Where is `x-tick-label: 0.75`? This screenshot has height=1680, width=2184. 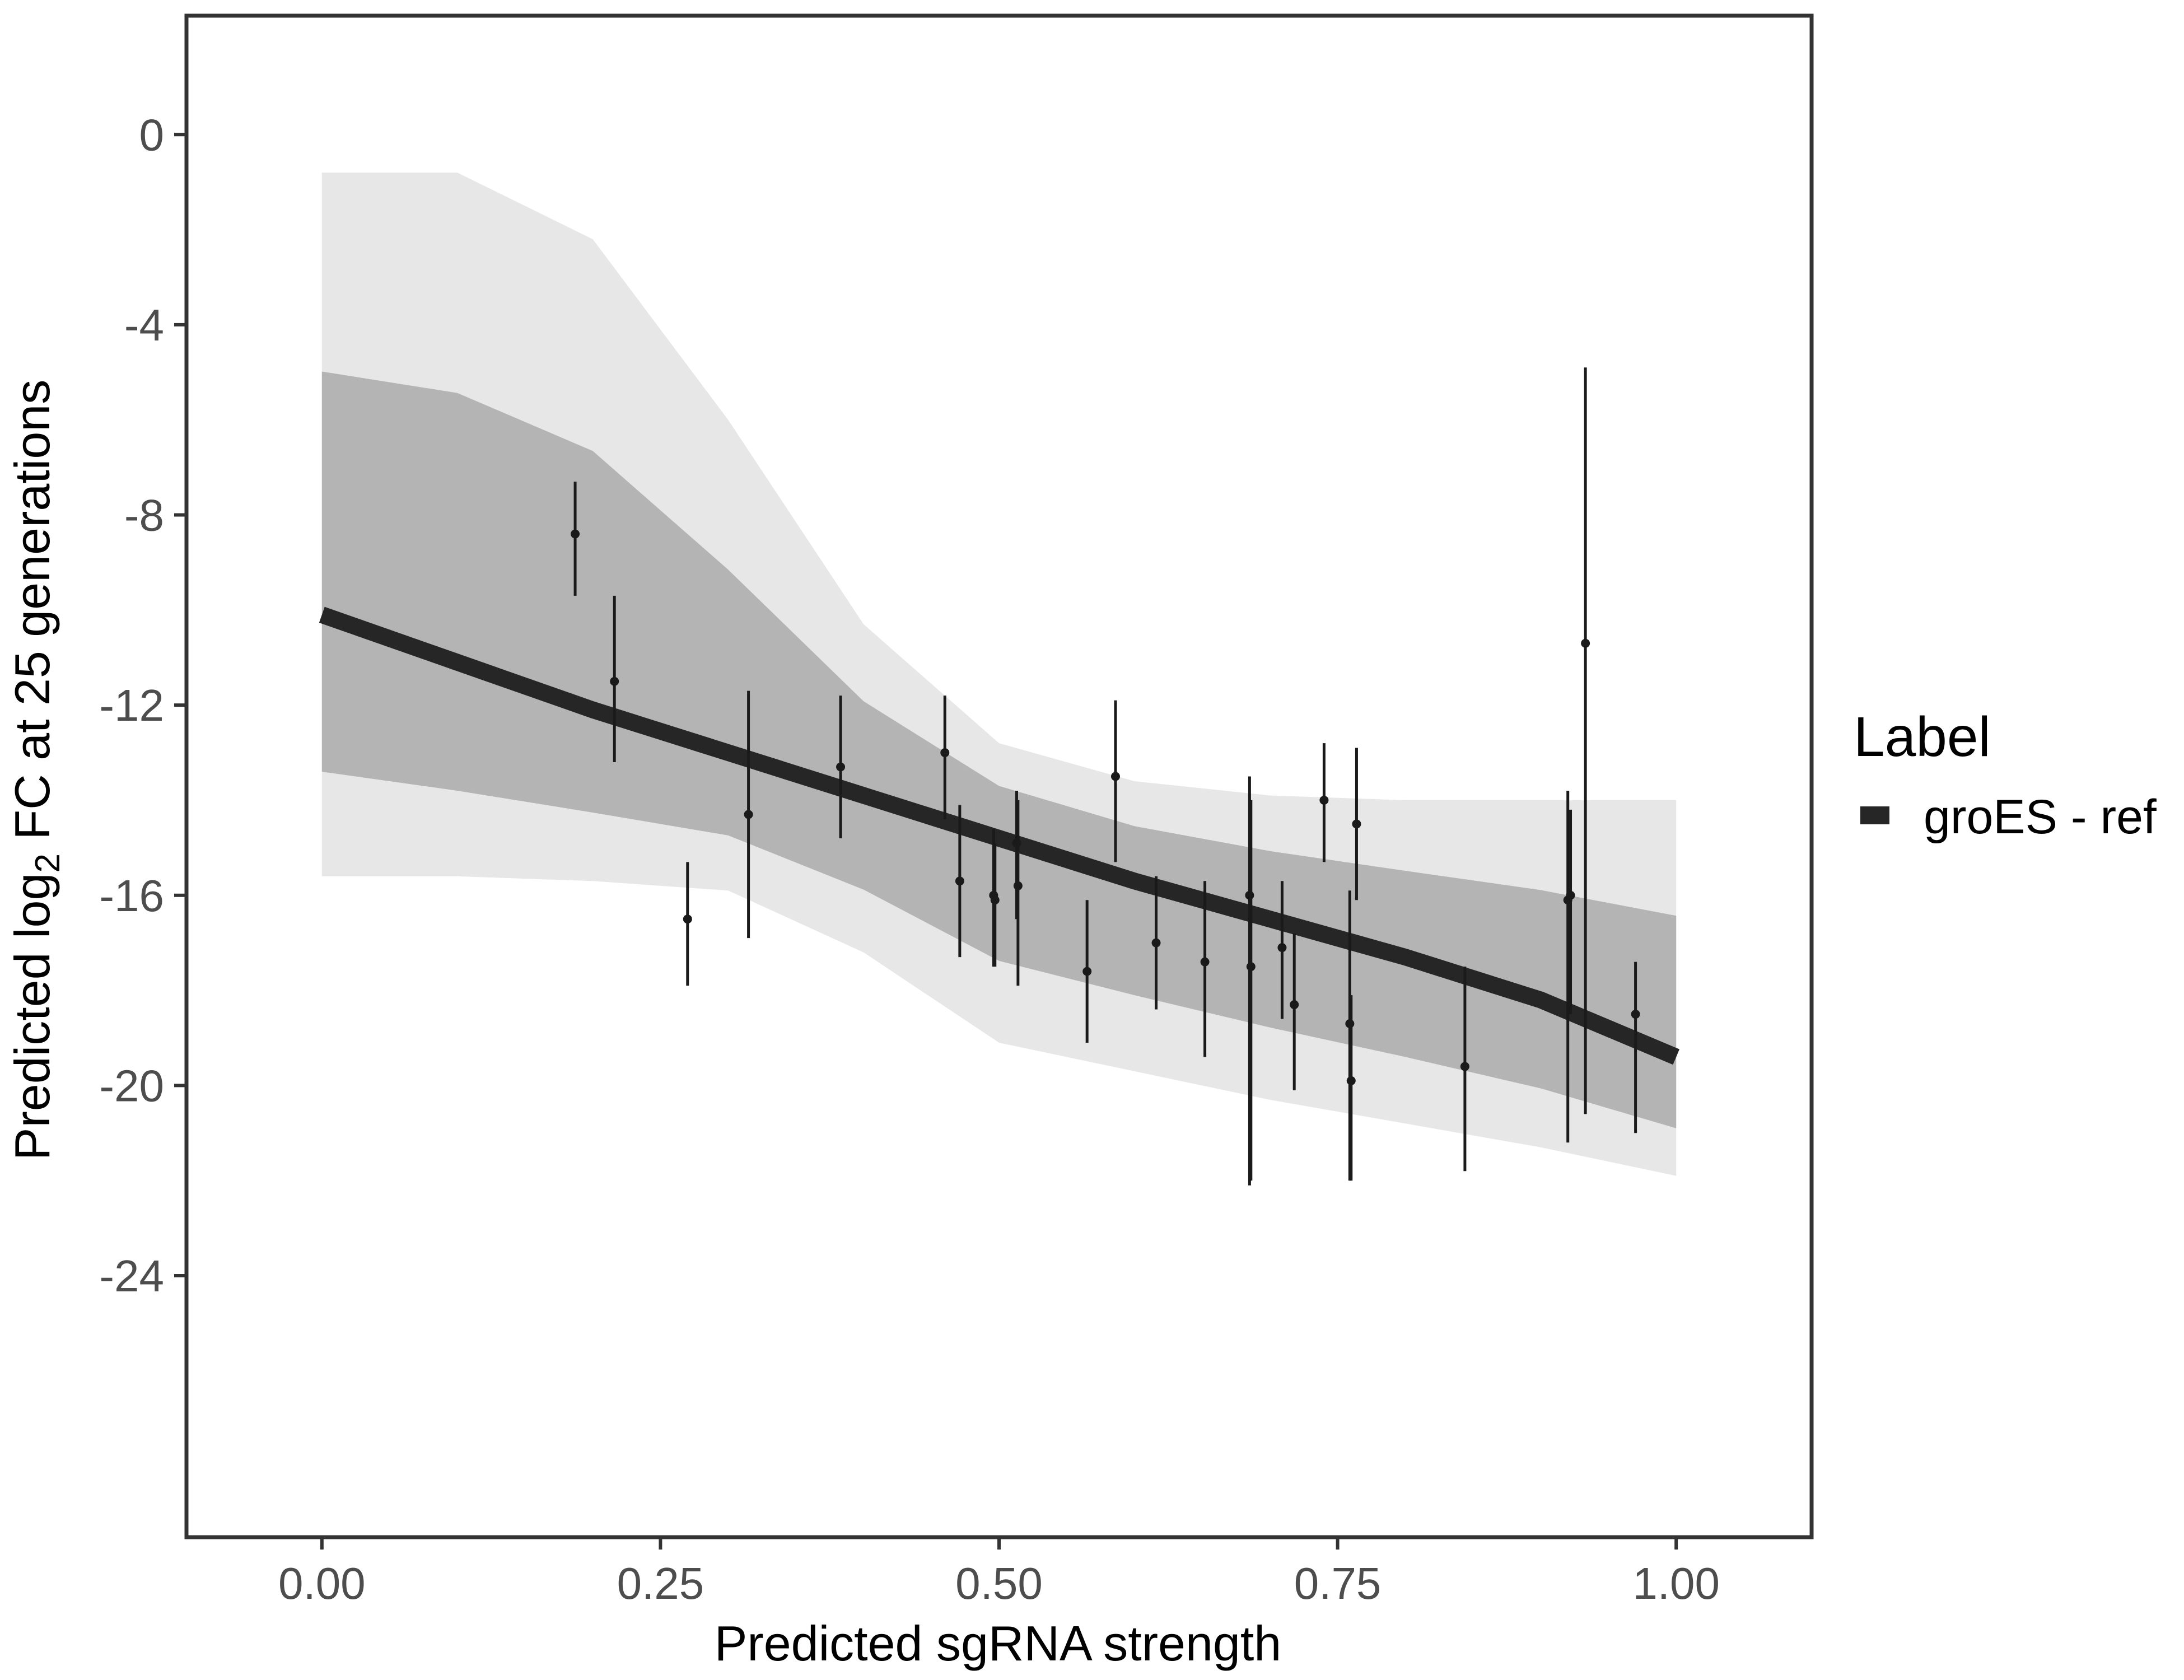
x-tick-label: 0.75 is located at coordinates (1338, 1583).